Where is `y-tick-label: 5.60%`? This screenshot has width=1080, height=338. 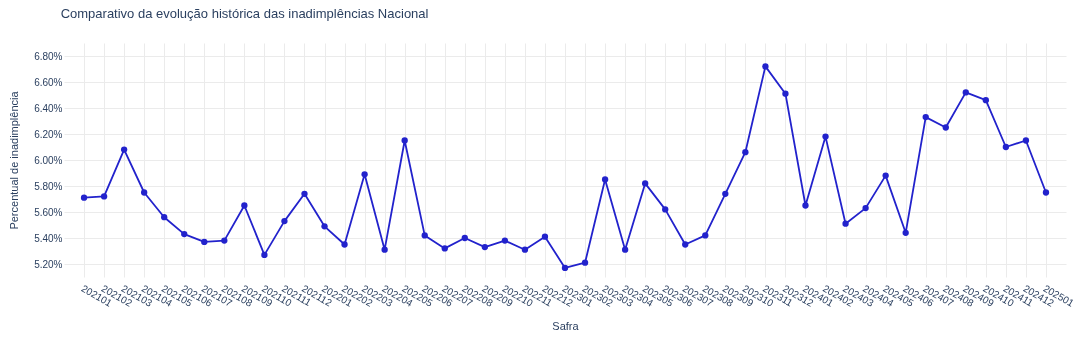 y-tick-label: 5.60% is located at coordinates (48, 212).